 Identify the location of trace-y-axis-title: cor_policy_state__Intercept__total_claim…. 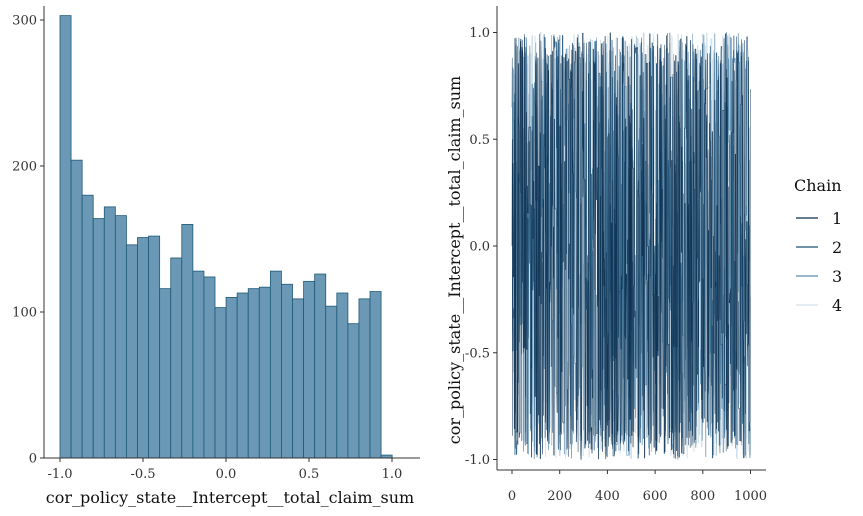
(454, 260).